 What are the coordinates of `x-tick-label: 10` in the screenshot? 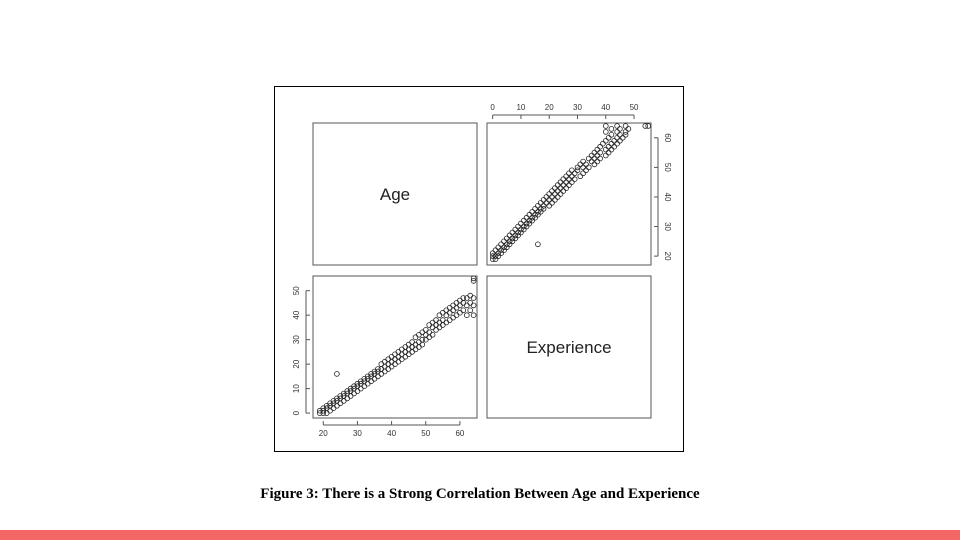 It's located at (520, 107).